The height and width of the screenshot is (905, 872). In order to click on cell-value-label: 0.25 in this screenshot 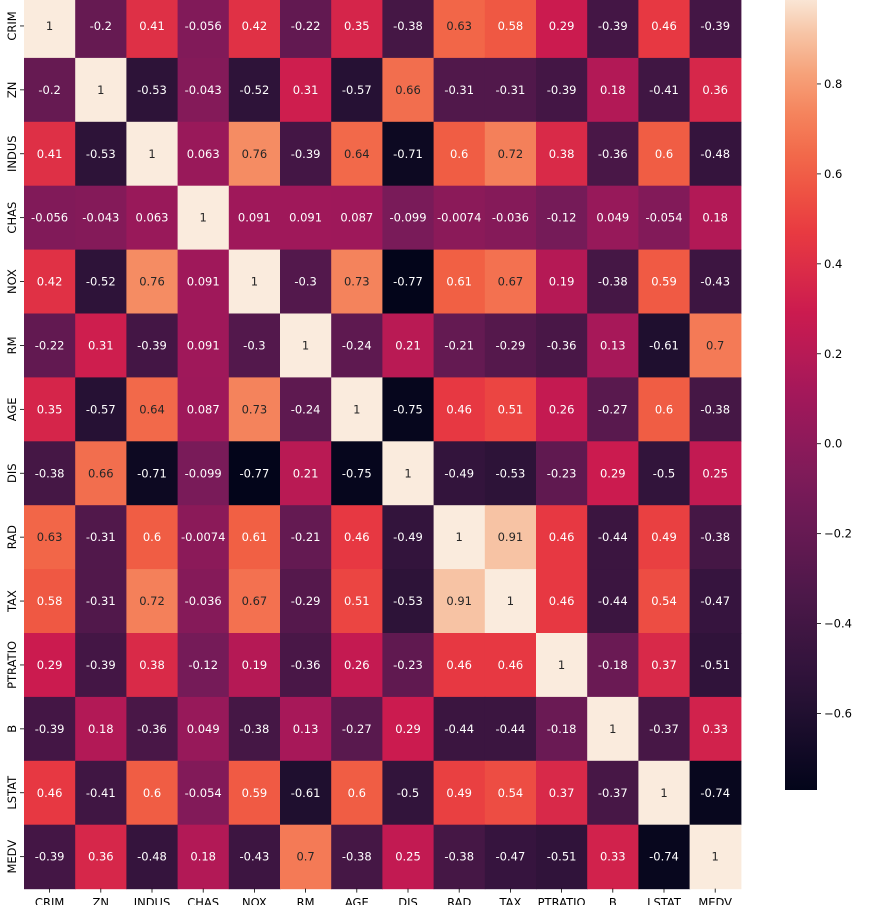, I will do `click(408, 857)`.